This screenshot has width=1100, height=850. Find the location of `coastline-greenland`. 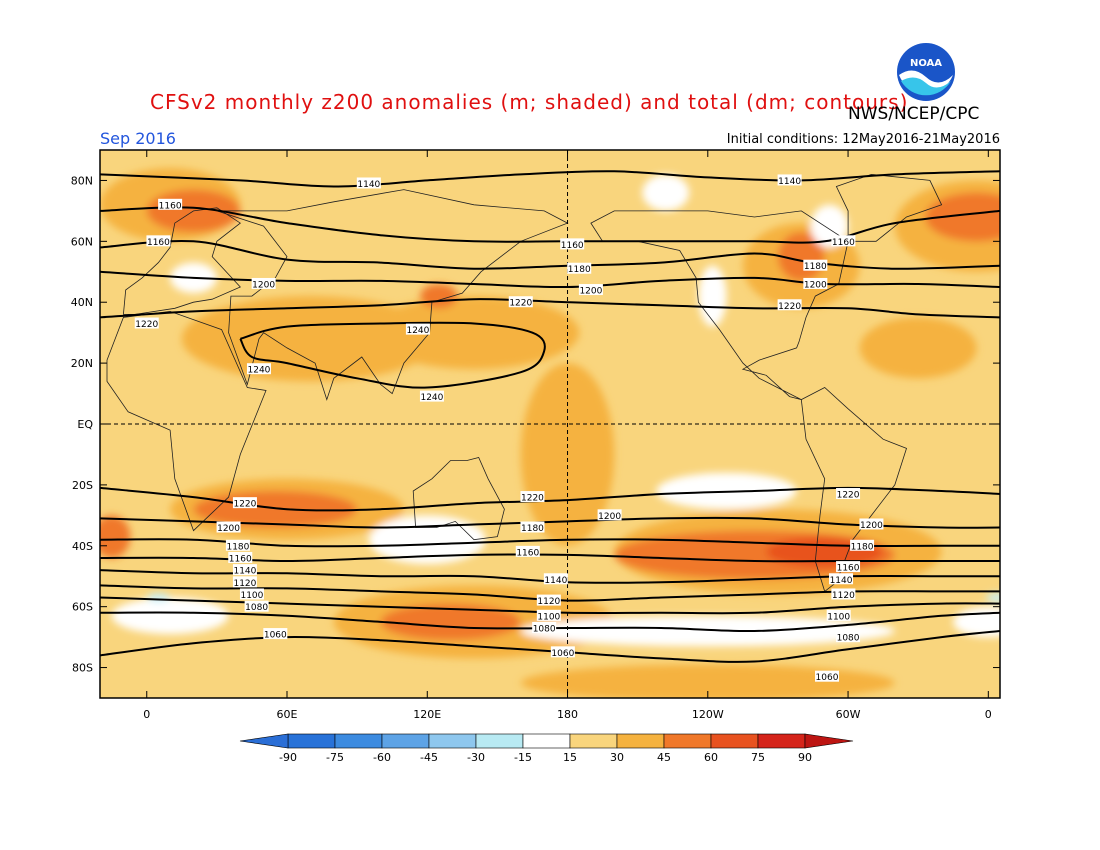

coastline-greenland is located at coordinates (889, 207).